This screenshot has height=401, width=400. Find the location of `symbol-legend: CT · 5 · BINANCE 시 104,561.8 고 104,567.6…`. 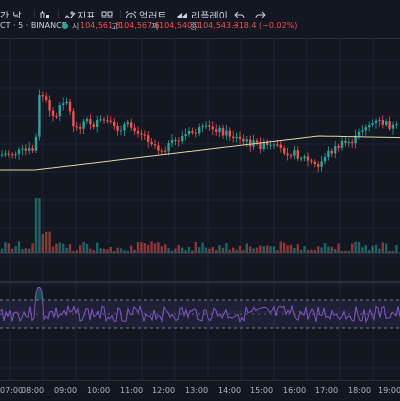

symbol-legend: CT · 5 · BINANCE 시 104,561.8 고 104,567.6… is located at coordinates (200, 28).